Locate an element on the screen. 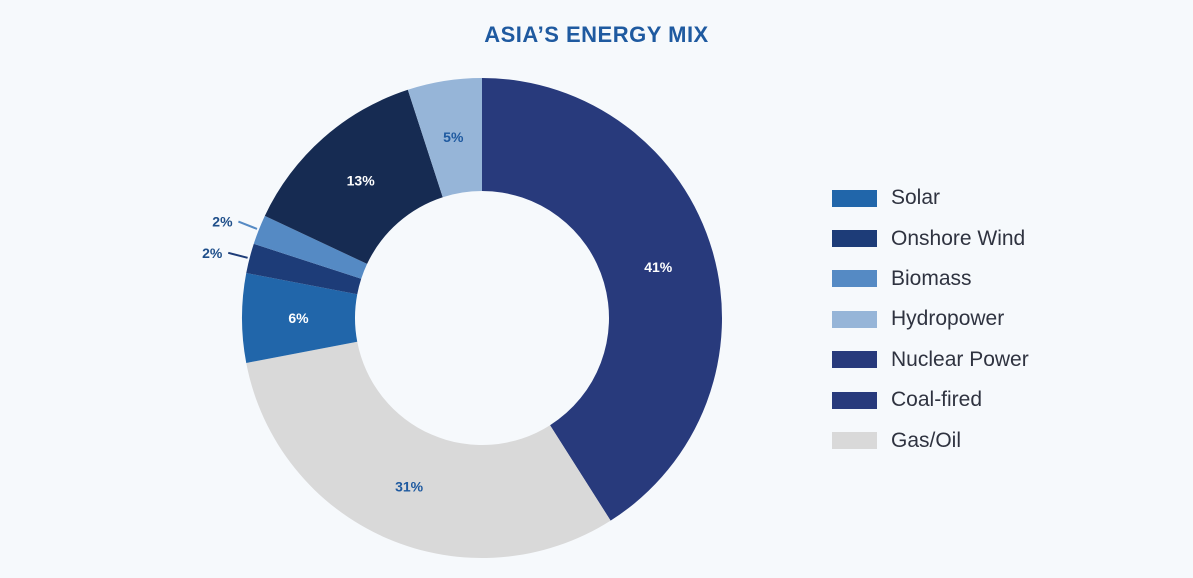  legend-item-hydropower: Hydropower is located at coordinates (1002, 319).